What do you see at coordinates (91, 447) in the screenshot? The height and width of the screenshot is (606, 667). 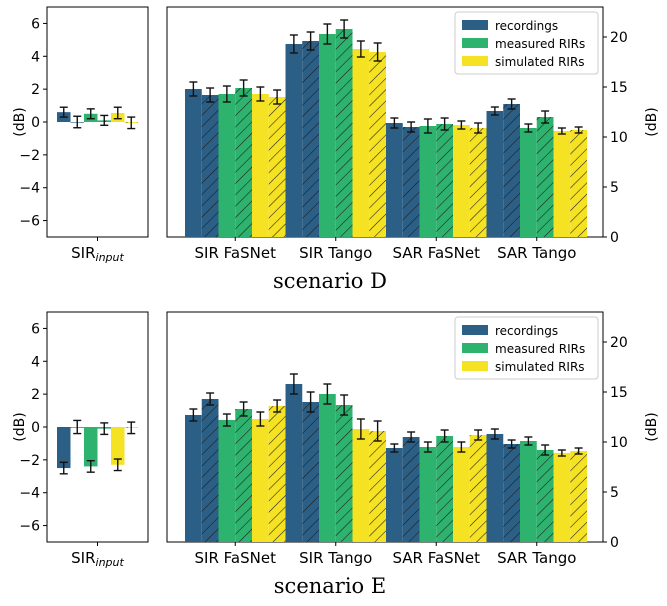 I see `left-bar-measured-rirs` at bounding box center [91, 447].